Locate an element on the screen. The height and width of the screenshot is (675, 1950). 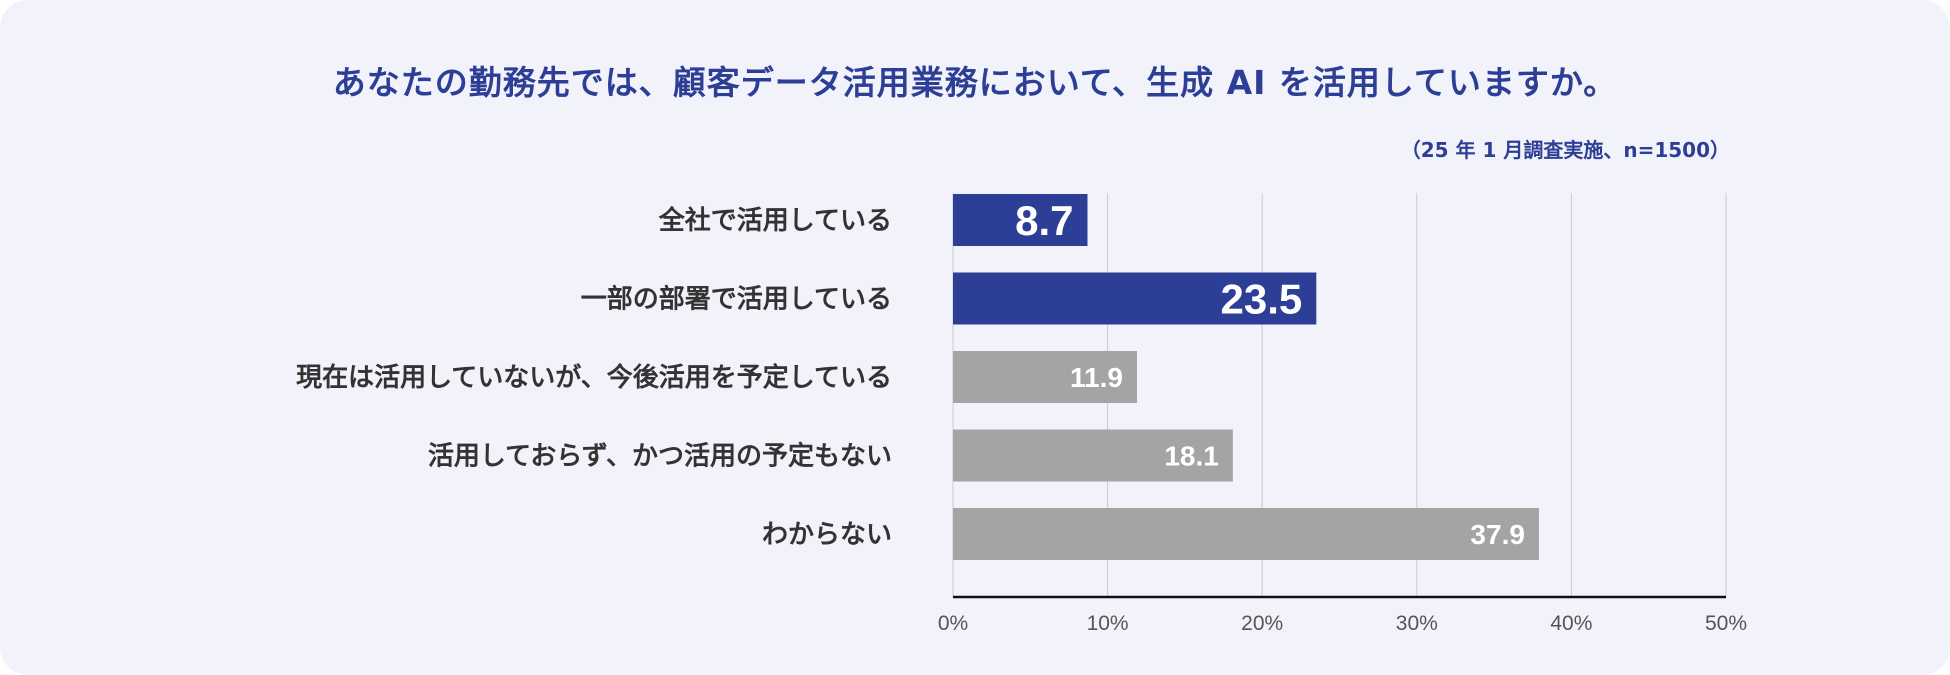
category-label: 活用しておらず、かつ活用の予定もない is located at coordinates (660, 456).